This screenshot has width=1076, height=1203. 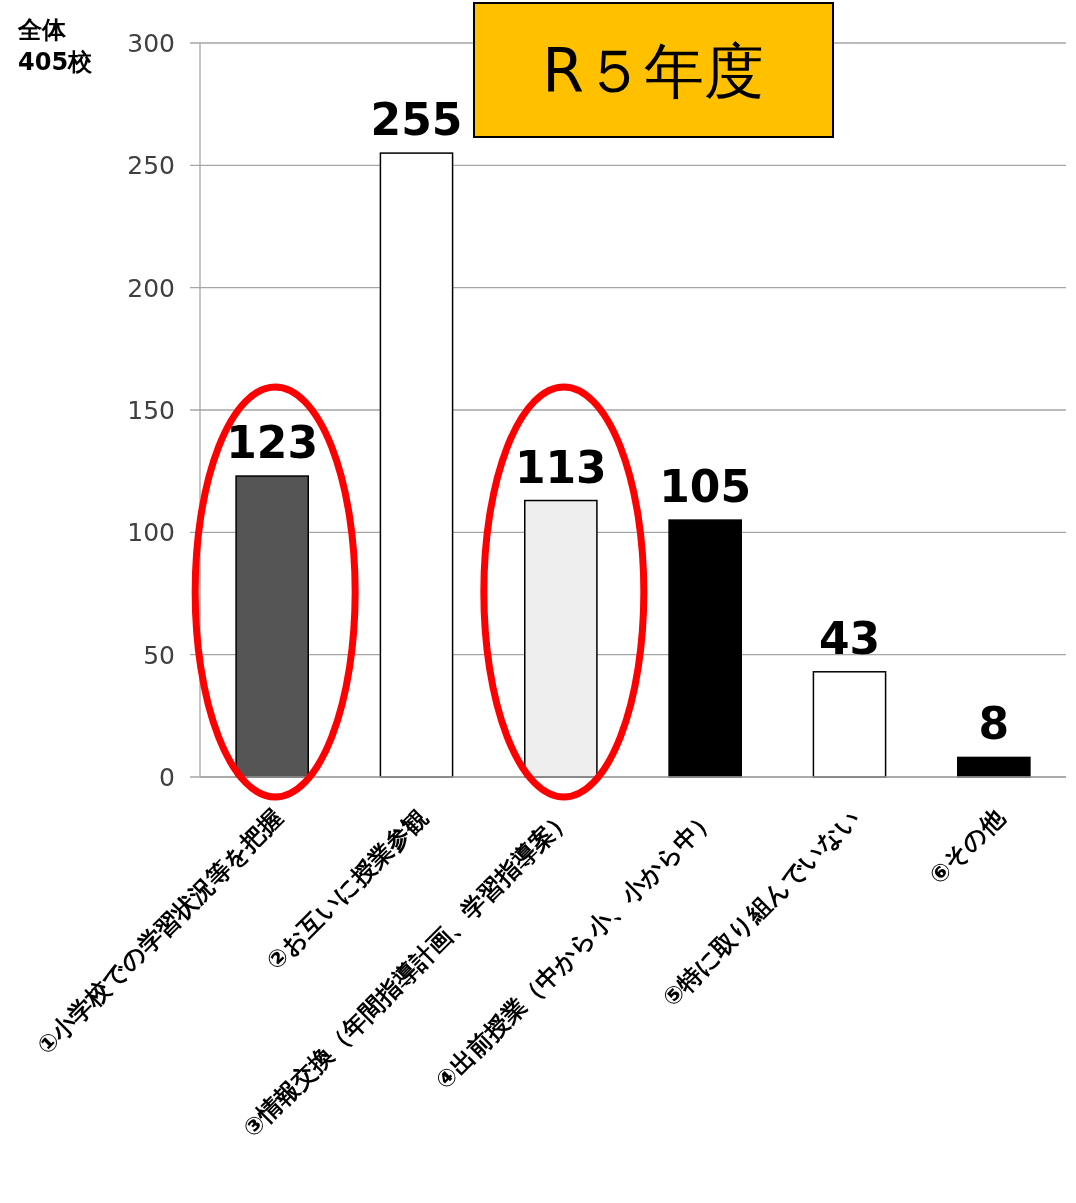 I want to click on y-tick-label: 0, so click(x=167, y=777).